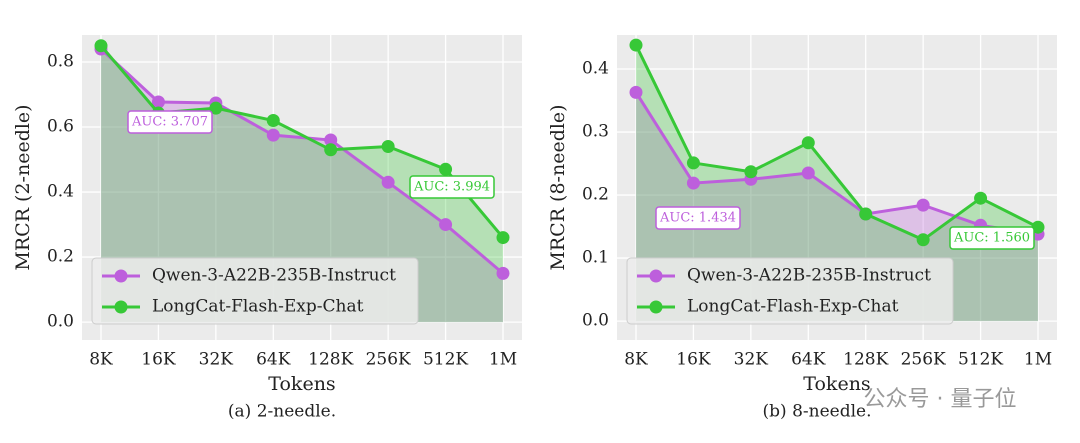 The width and height of the screenshot is (1080, 443). What do you see at coordinates (817, 412) in the screenshot?
I see `caption: (b) 8-needle.` at bounding box center [817, 412].